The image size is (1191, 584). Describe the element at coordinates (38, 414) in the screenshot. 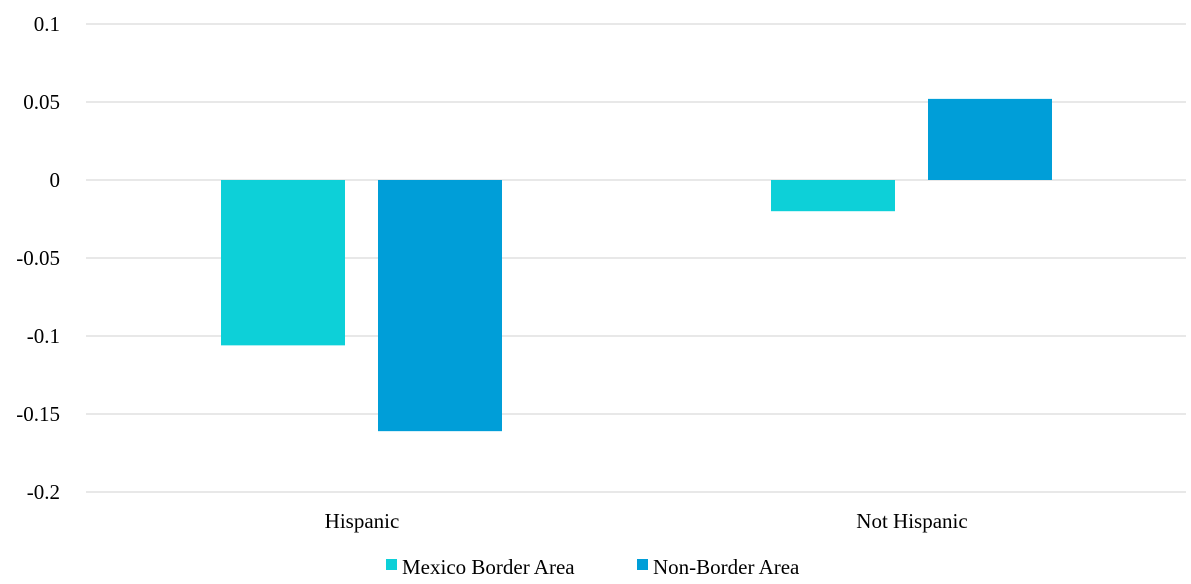

I see `y-tick-label: -0.15` at that location.